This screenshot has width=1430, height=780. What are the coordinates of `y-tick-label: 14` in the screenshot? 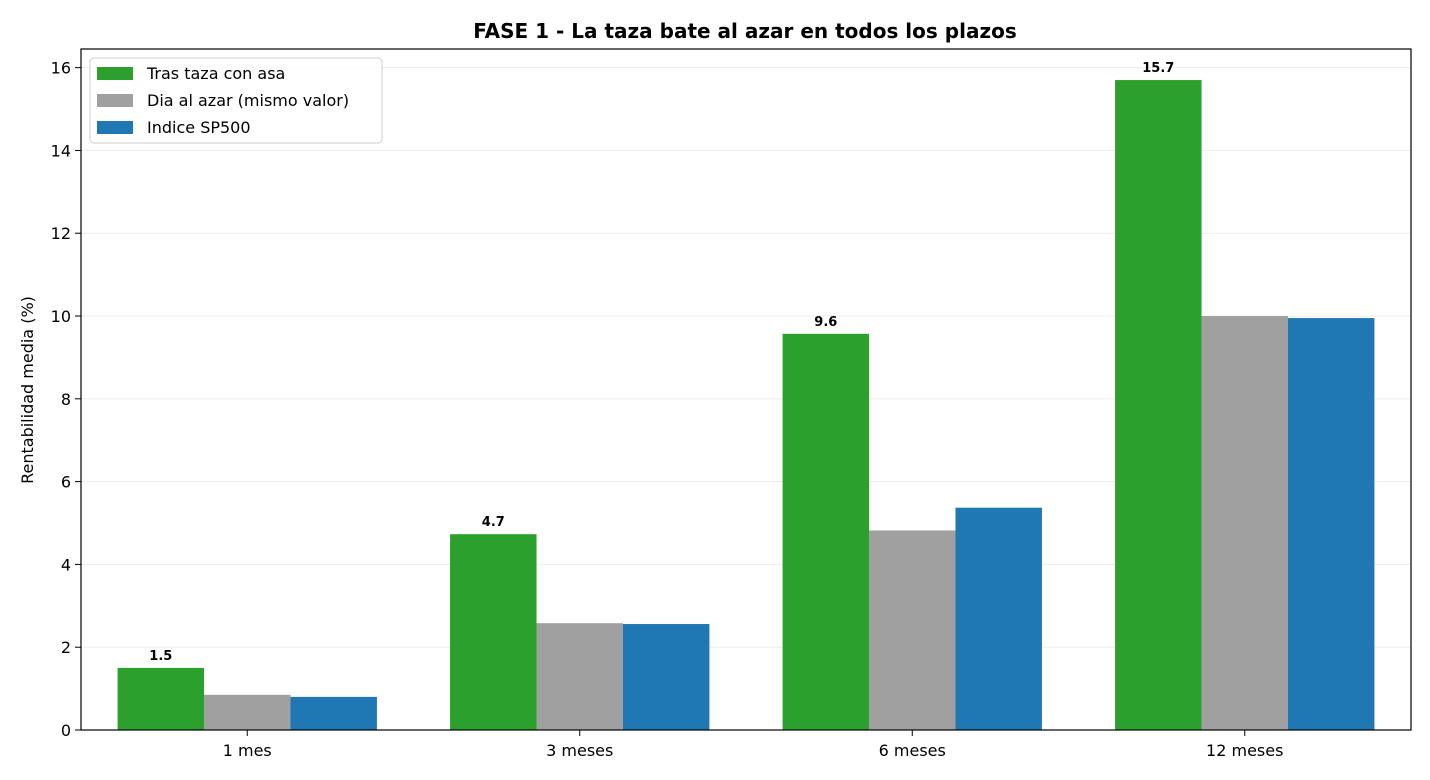 It's located at (61, 150).